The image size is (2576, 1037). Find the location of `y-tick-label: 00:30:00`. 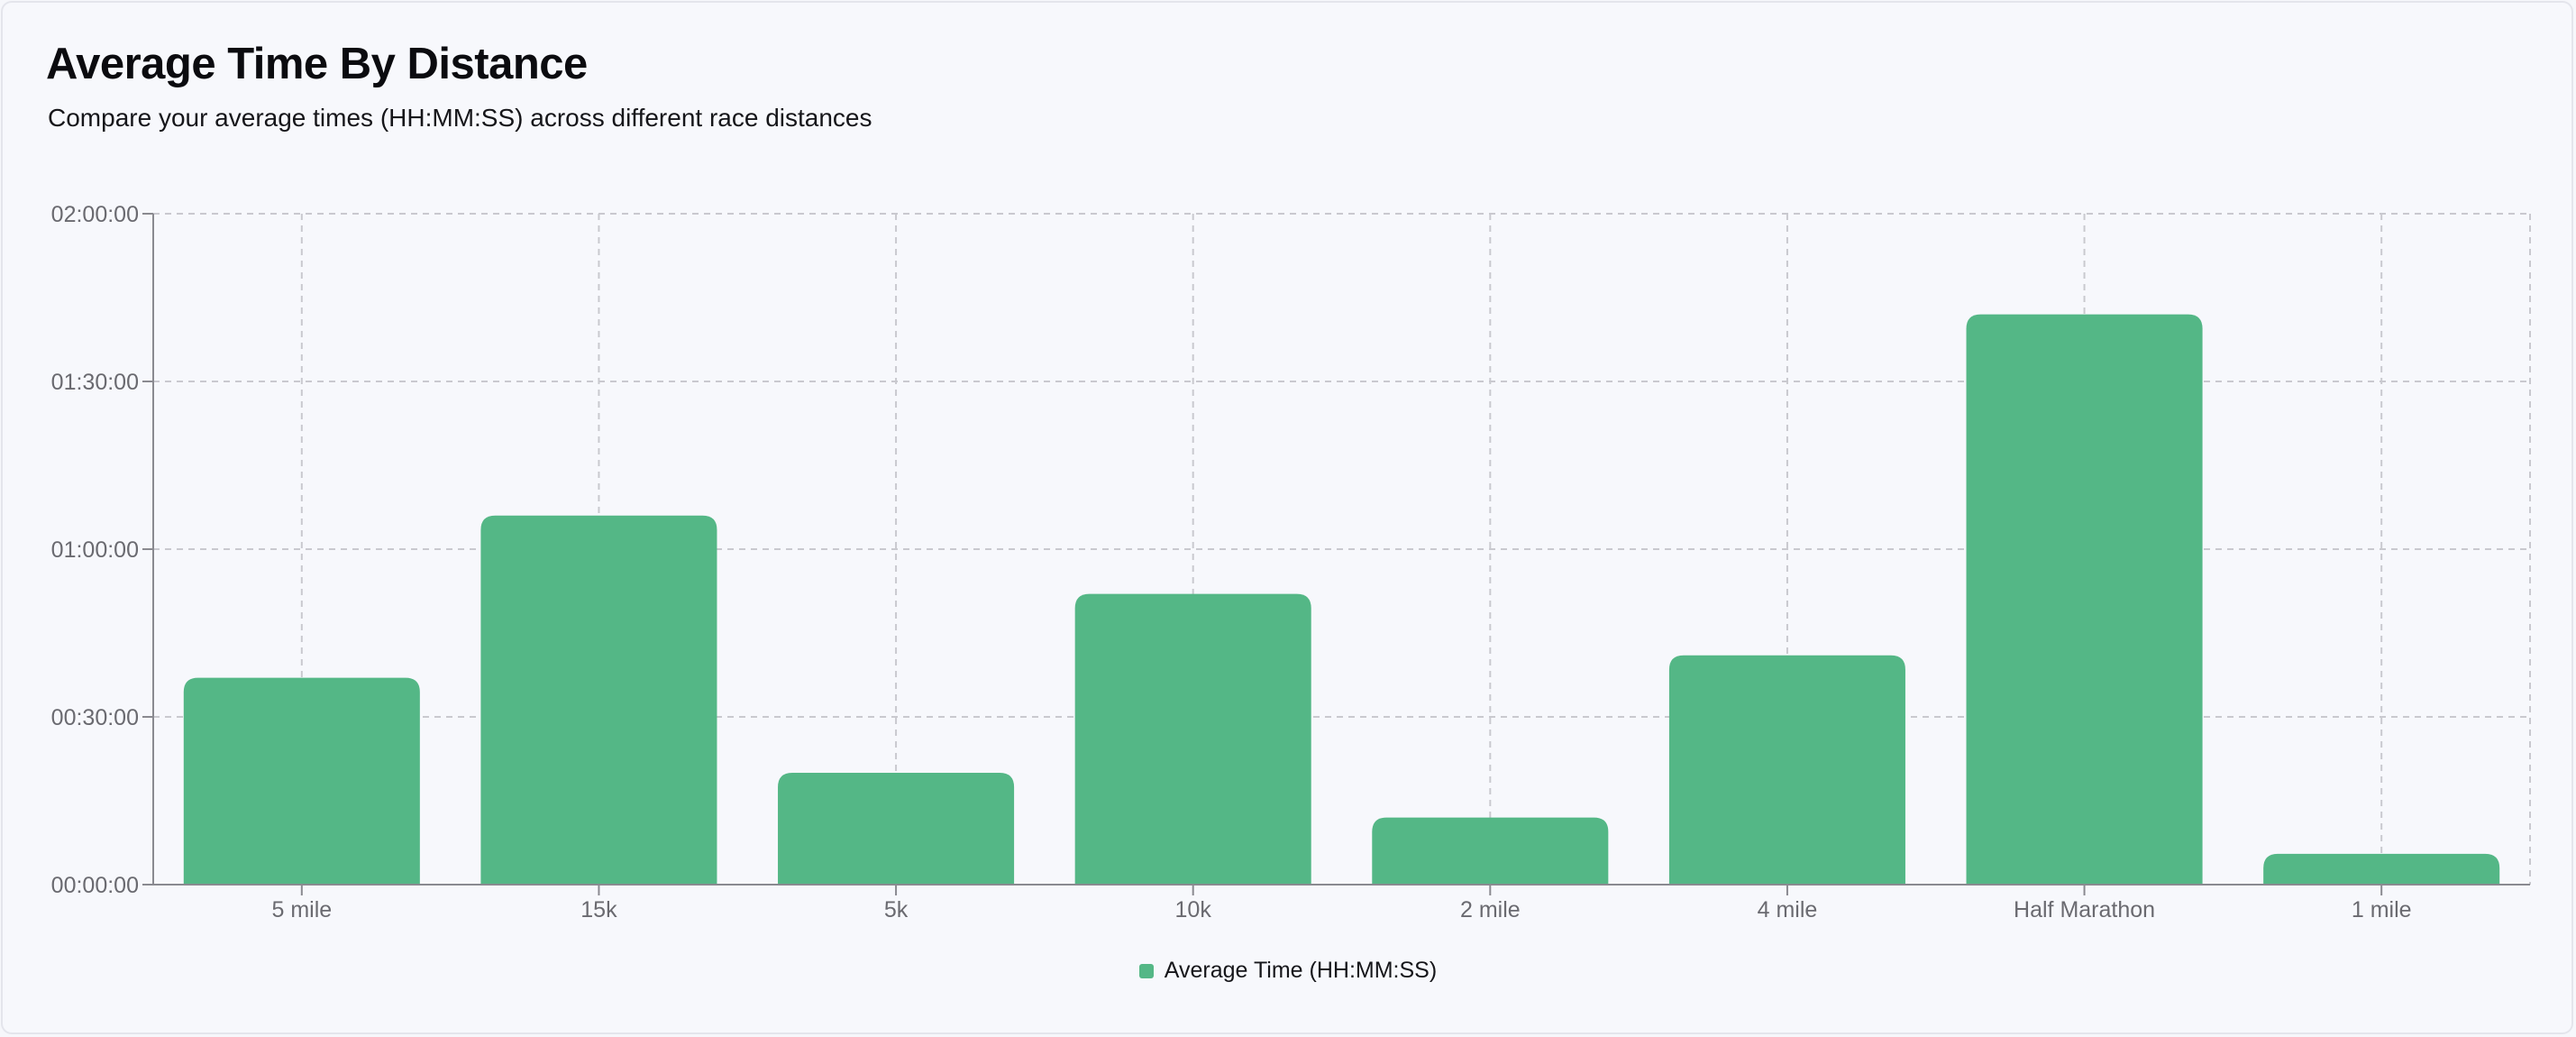

y-tick-label: 00:30:00 is located at coordinates (95, 718).